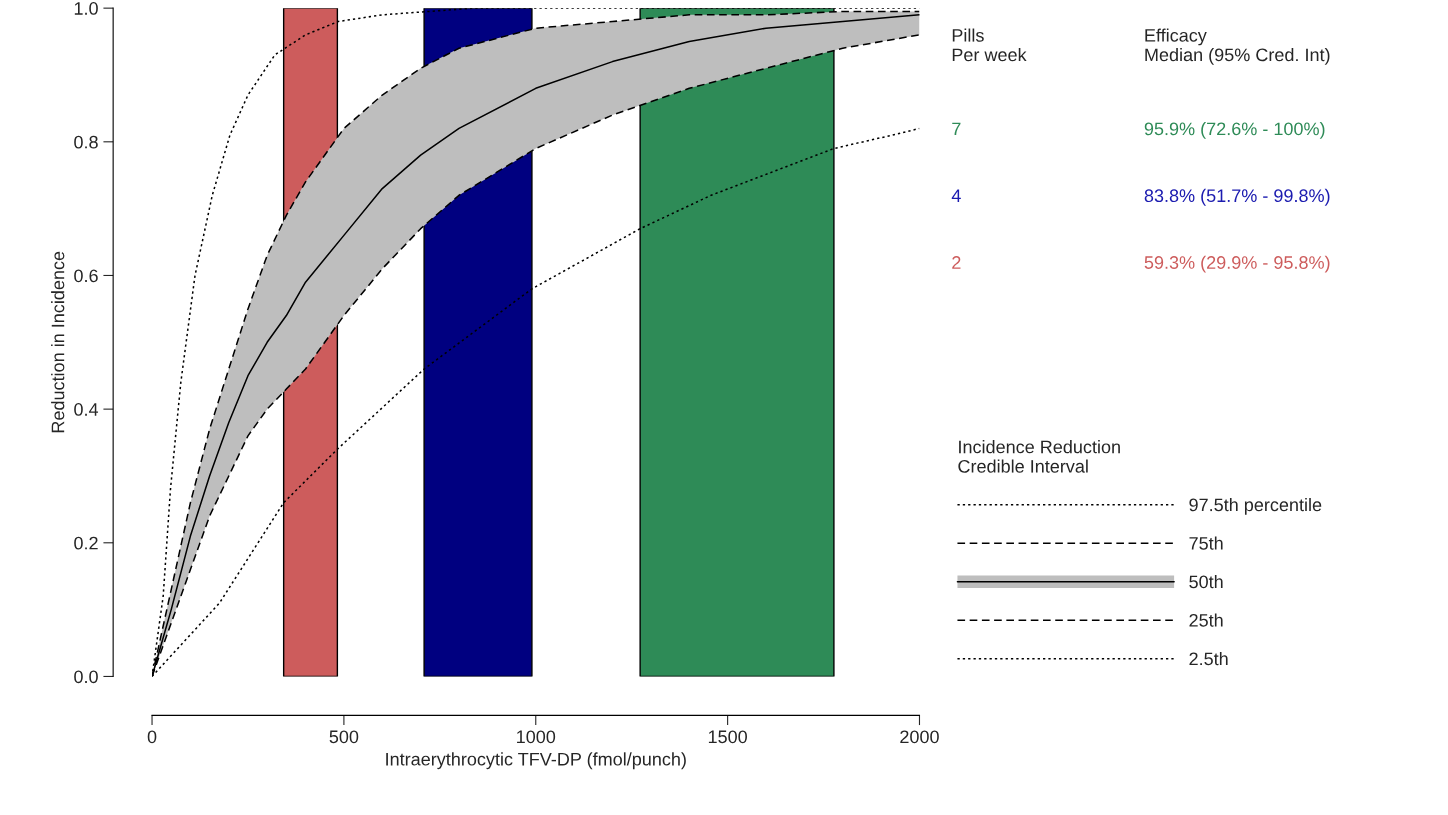  I want to click on y-axis-title: Reduction in Incidence, so click(58, 342).